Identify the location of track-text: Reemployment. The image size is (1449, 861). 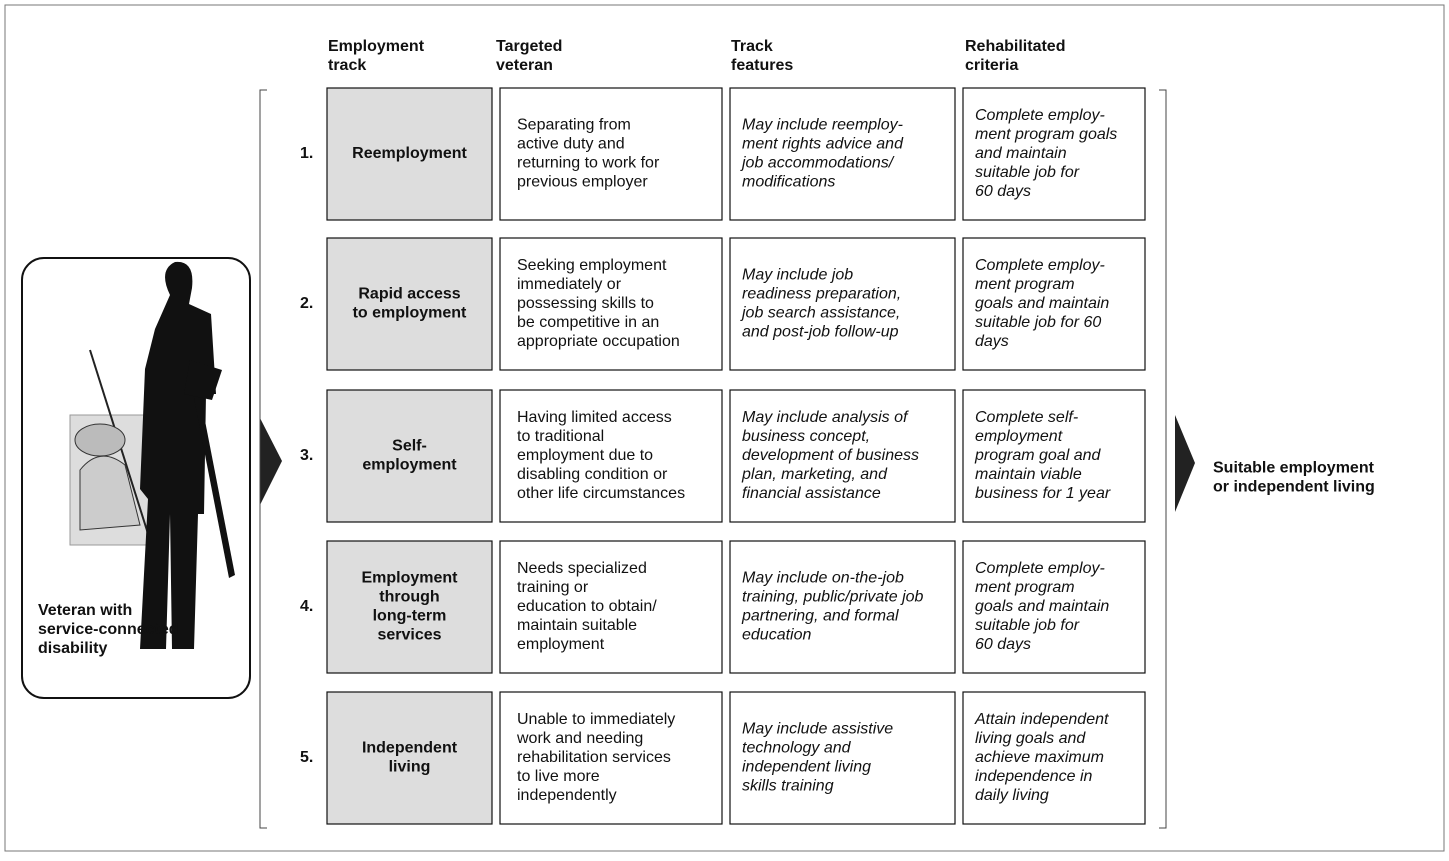
(409, 153).